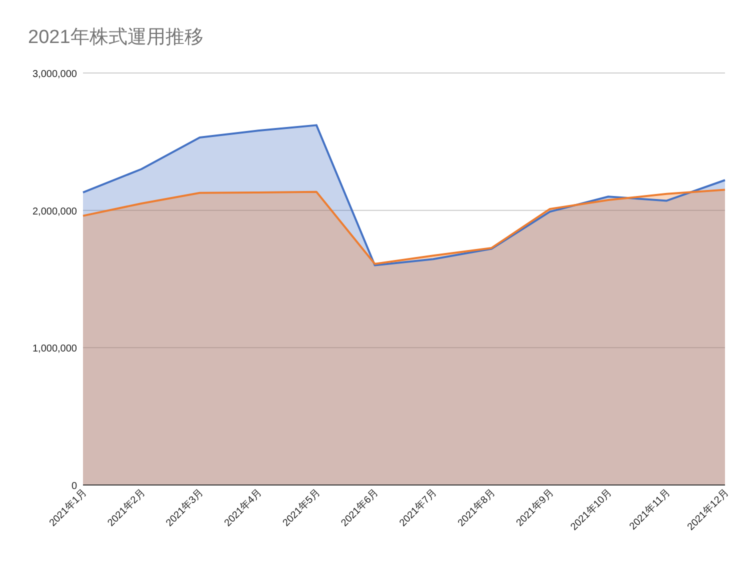  Describe the element at coordinates (55, 212) in the screenshot. I see `y-tick-label: 2,000,000` at that location.